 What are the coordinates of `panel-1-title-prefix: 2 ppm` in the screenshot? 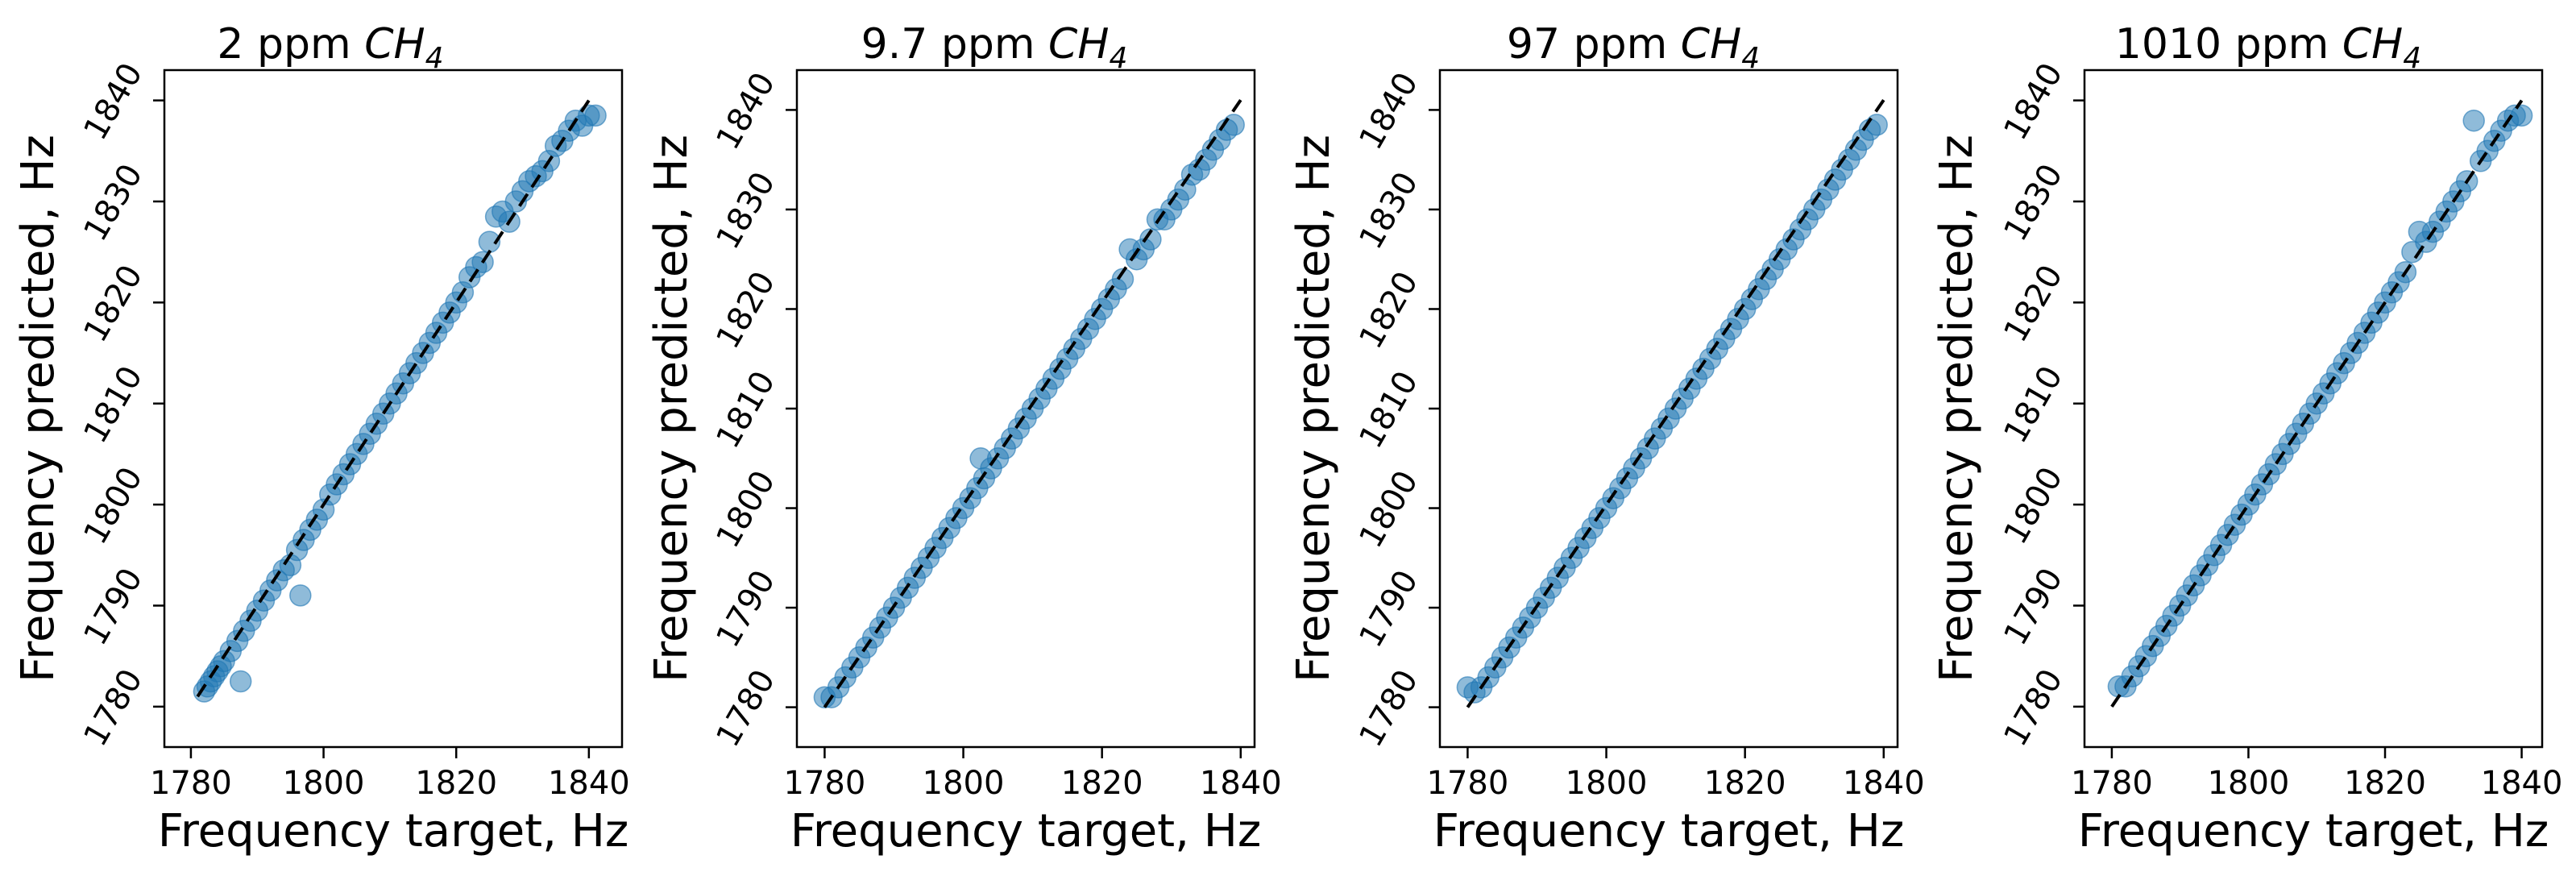 It's located at (290, 44).